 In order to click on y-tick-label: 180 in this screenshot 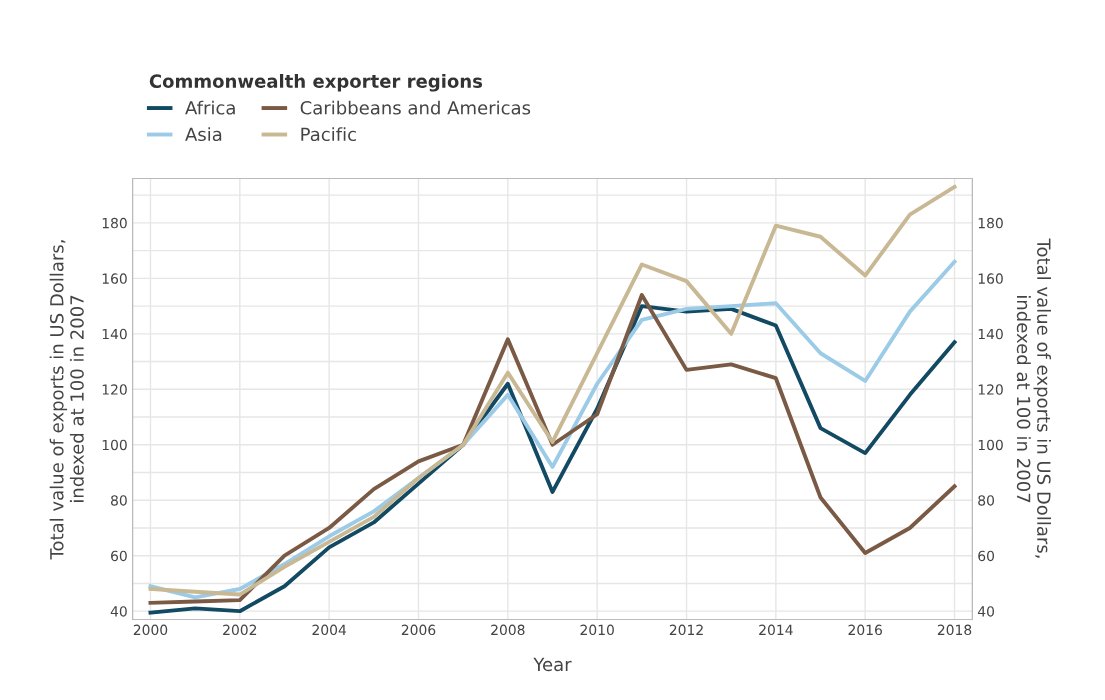, I will do `click(114, 223)`.